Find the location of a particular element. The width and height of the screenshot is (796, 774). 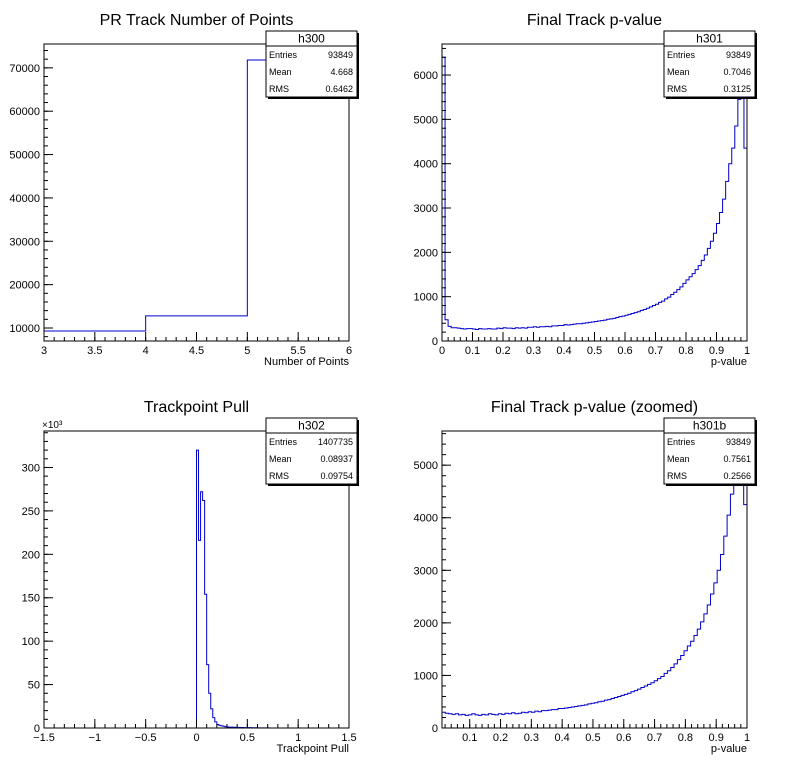

plot-frame is located at coordinates (594, 579).